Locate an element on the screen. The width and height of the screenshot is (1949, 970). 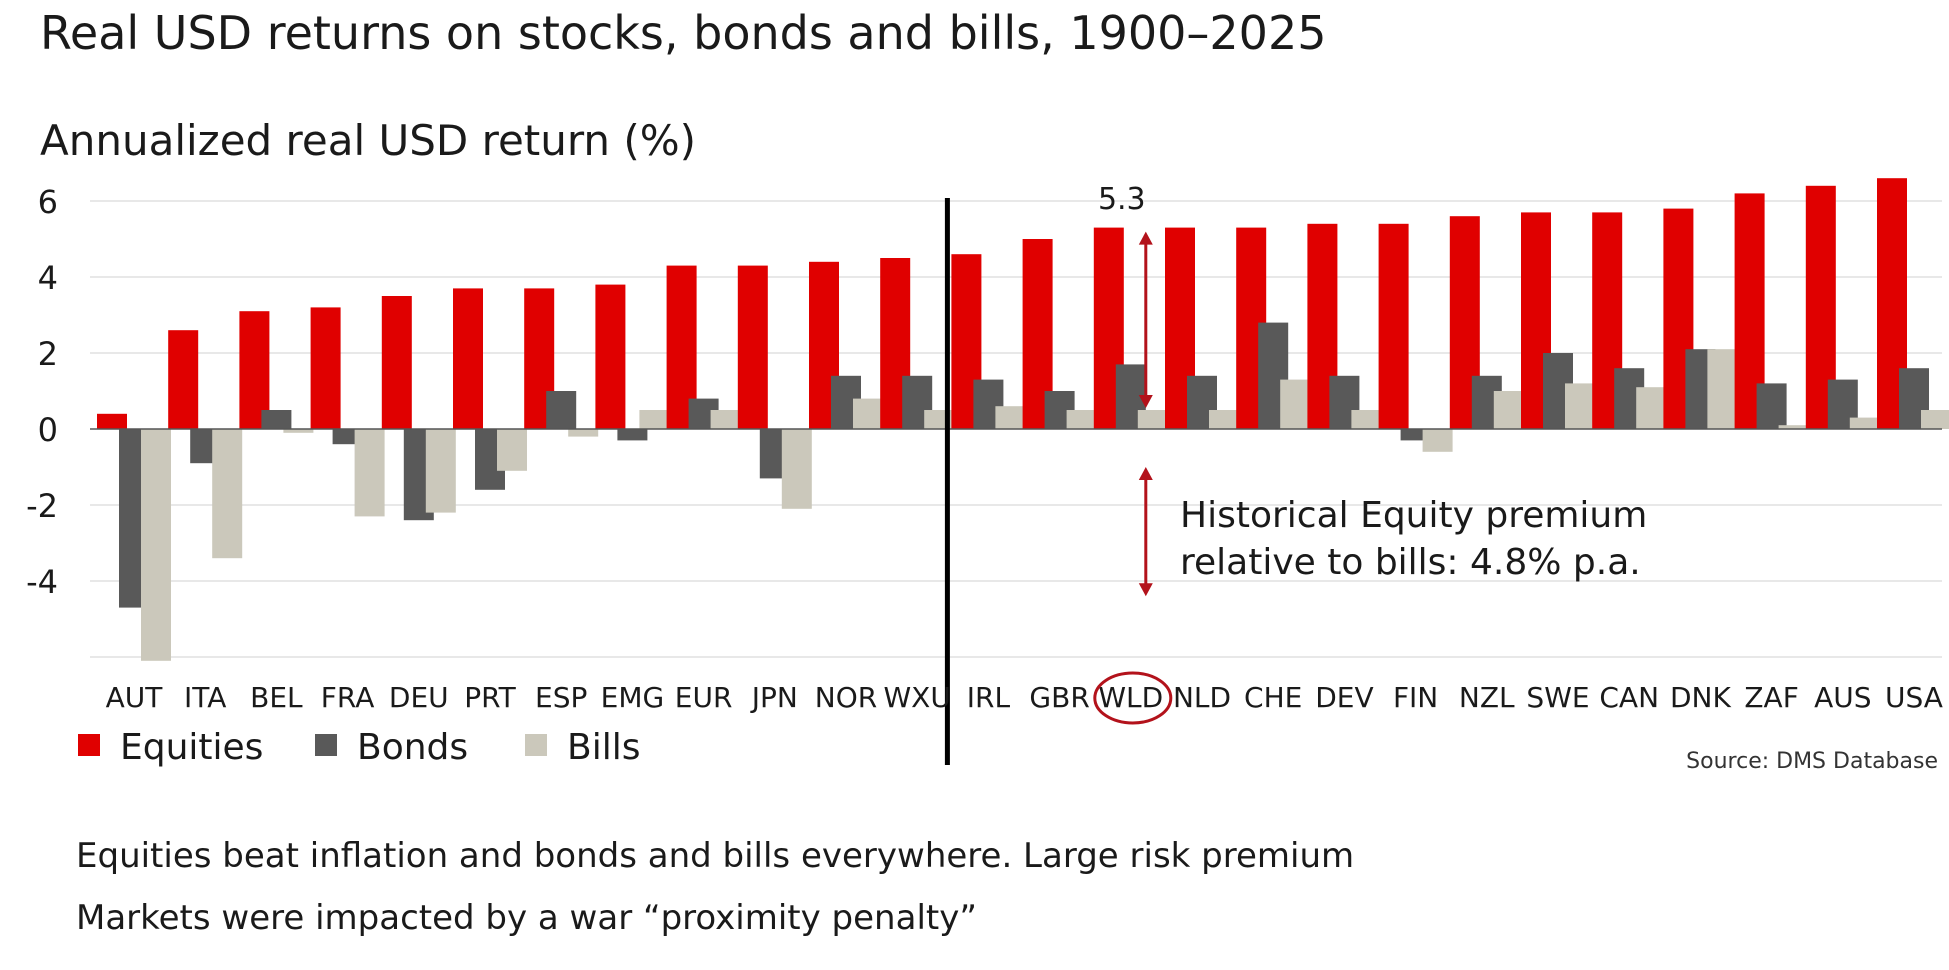
bar-bills-fra is located at coordinates (369, 473).